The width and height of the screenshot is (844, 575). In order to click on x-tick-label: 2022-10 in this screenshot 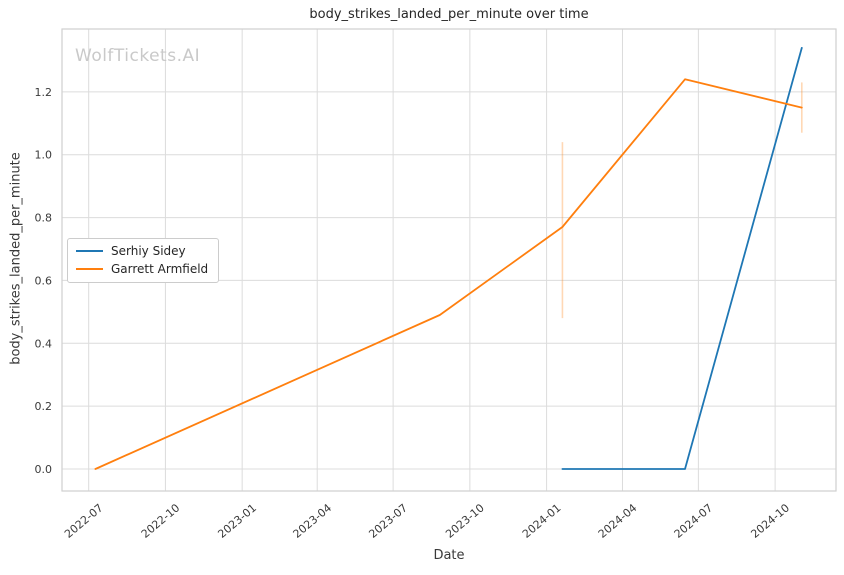, I will do `click(161, 521)`.